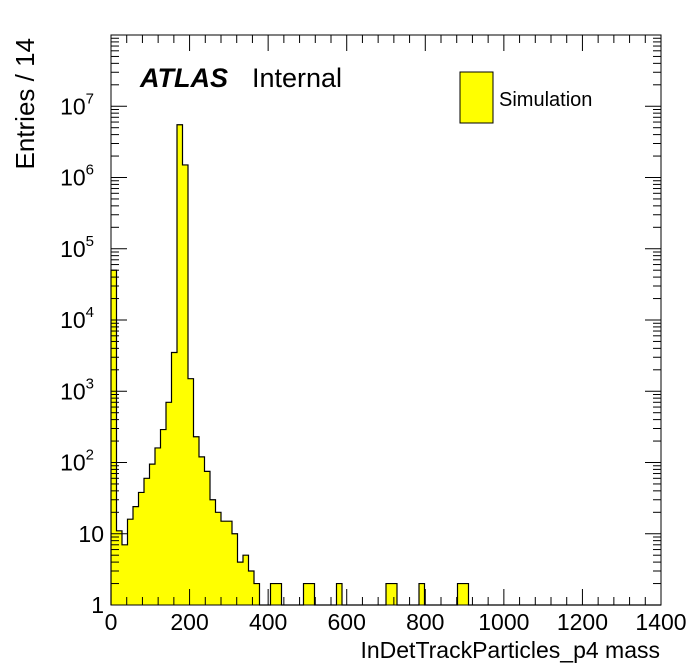 The image size is (696, 672). What do you see at coordinates (510, 650) in the screenshot?
I see `x-axis-label: InDetTrackParticles_p4 mass` at bounding box center [510, 650].